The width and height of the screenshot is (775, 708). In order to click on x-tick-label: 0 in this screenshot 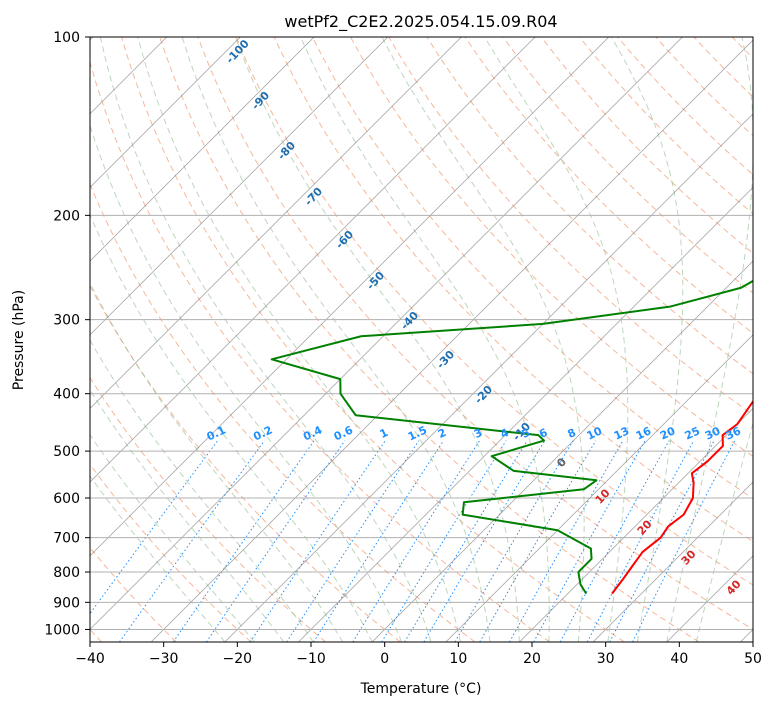, I will do `click(384, 659)`.